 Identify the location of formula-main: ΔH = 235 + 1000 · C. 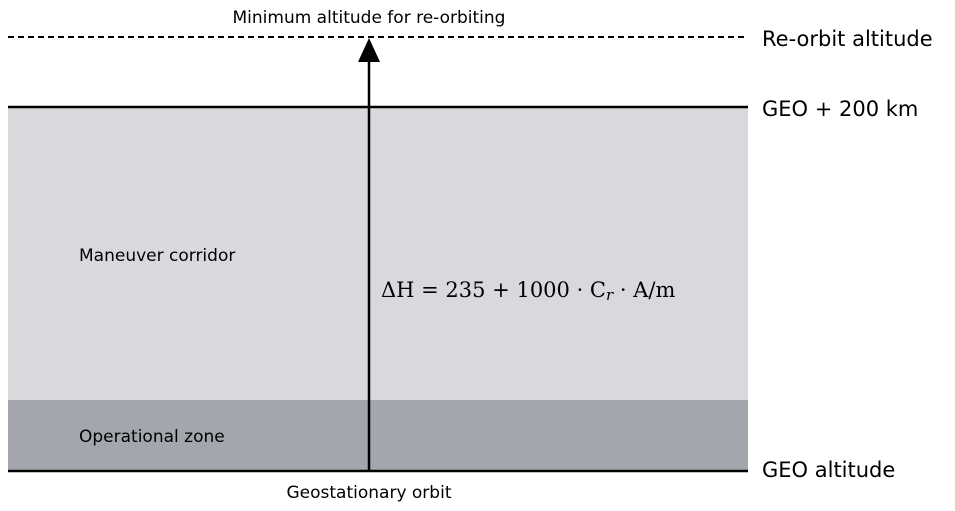
(493, 290).